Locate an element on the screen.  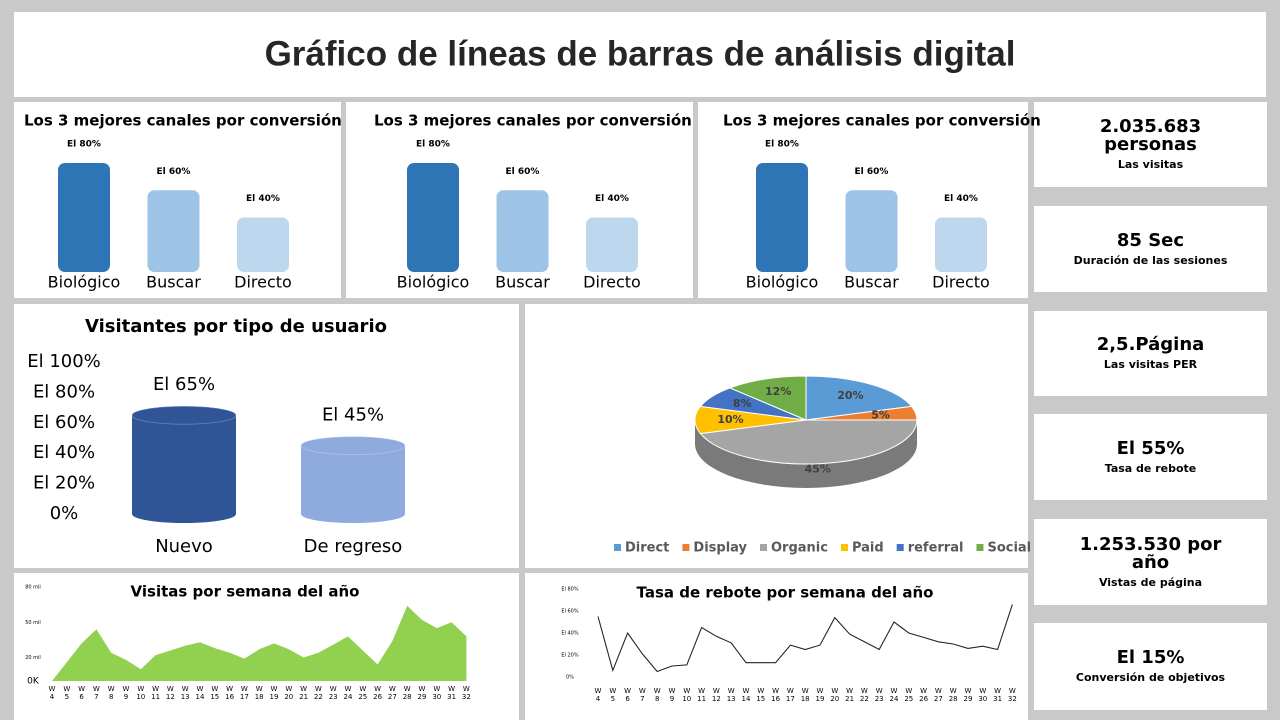
y-tick-label: 50 mil is located at coordinates (33, 623).